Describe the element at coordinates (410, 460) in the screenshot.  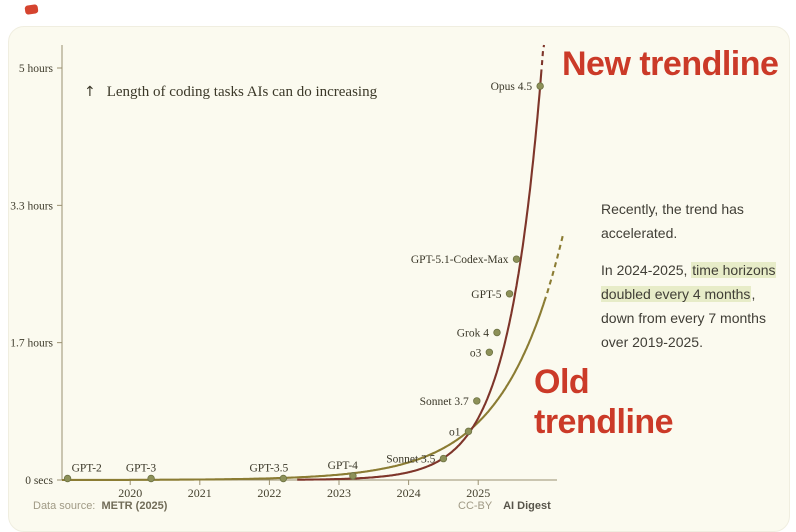
I see `data-point-label: Sonnet 3.5` at that location.